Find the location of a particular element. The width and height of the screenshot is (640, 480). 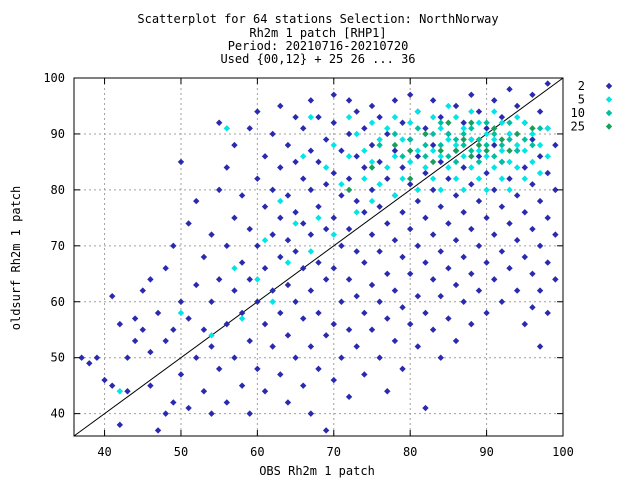

x-axis-label: OBS Rh2m 1 patch is located at coordinates (317, 471).